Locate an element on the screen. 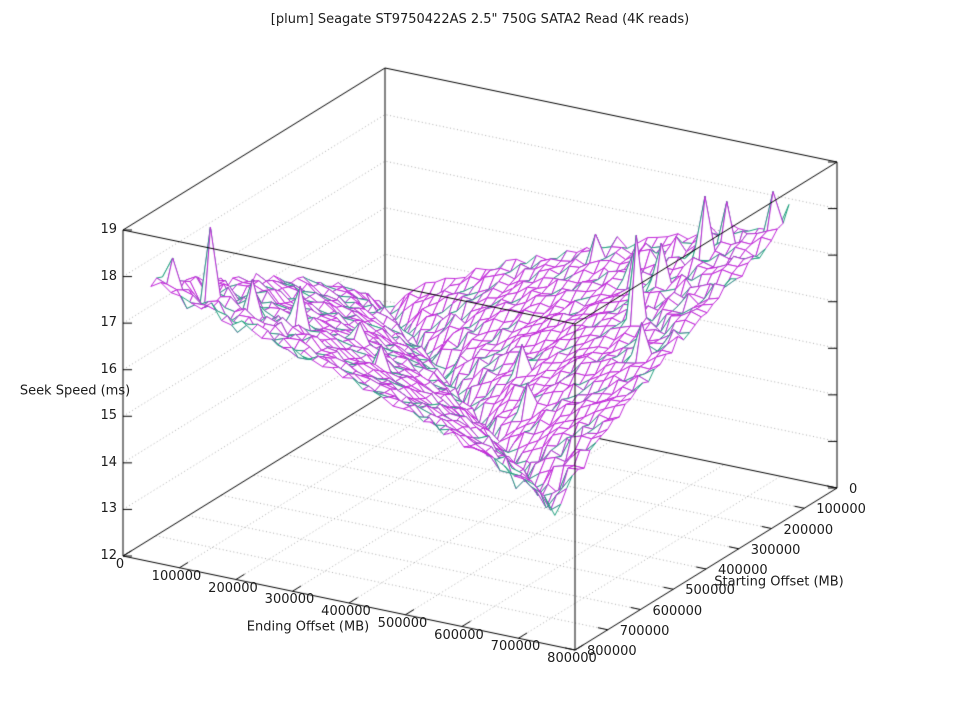 Image resolution: width=960 pixels, height=720 pixels. y-axis-label: Starting Offset (MB) is located at coordinates (779, 582).